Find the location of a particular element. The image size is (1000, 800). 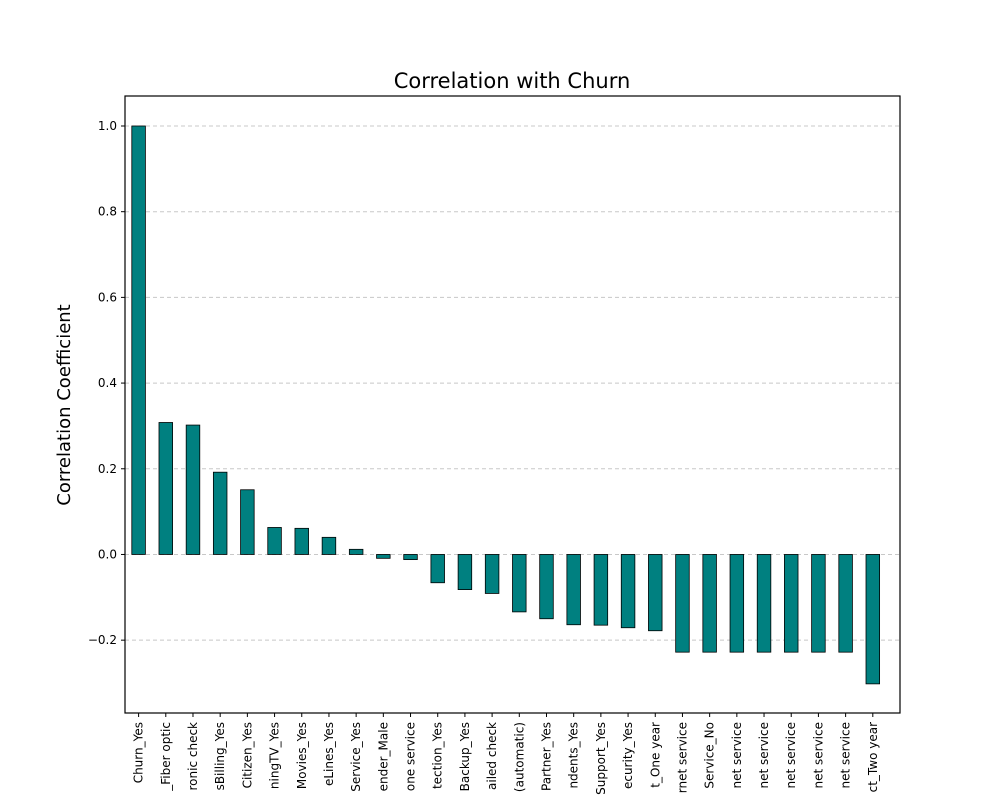

x-tick-label: eLines_Yes is located at coordinates (329, 754).